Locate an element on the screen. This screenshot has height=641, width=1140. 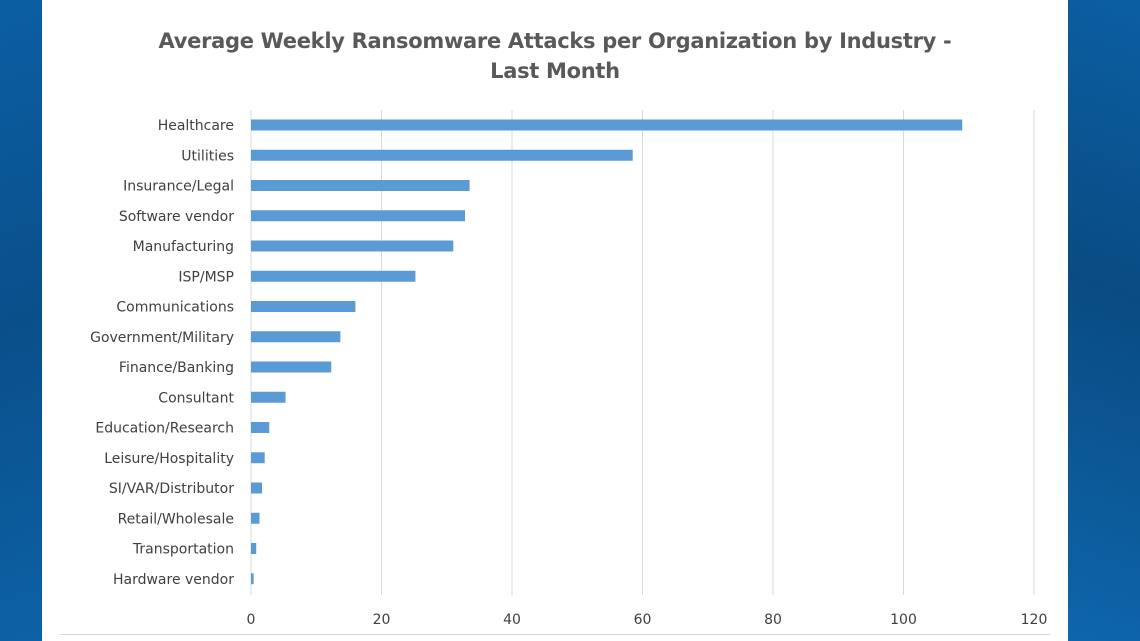
bar-education-research is located at coordinates (260, 427).